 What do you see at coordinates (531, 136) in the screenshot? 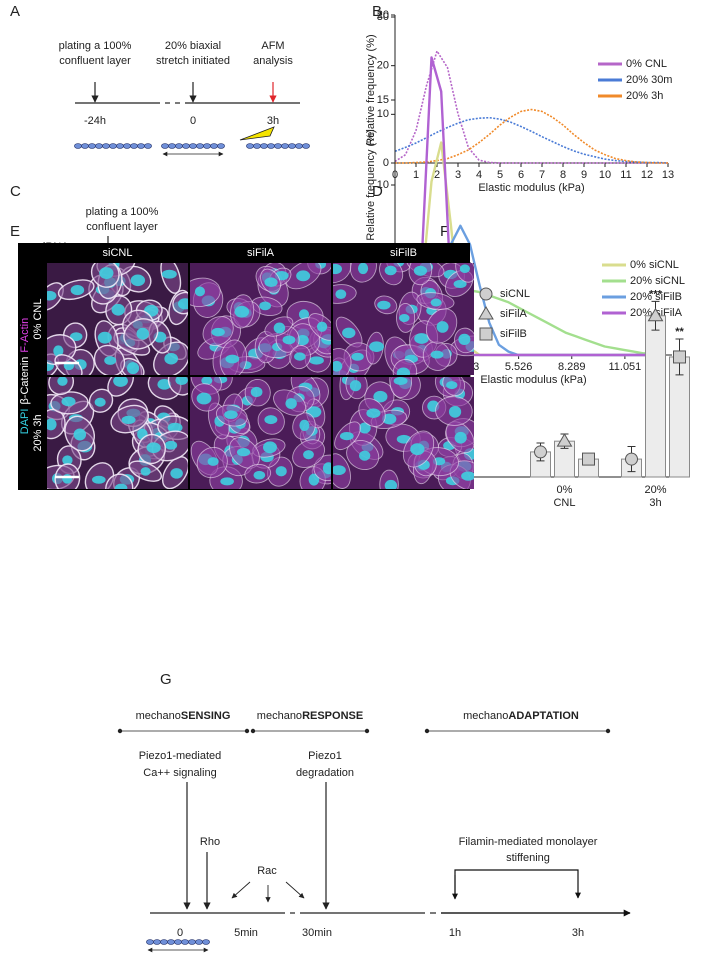
I see `series-line` at bounding box center [531, 136].